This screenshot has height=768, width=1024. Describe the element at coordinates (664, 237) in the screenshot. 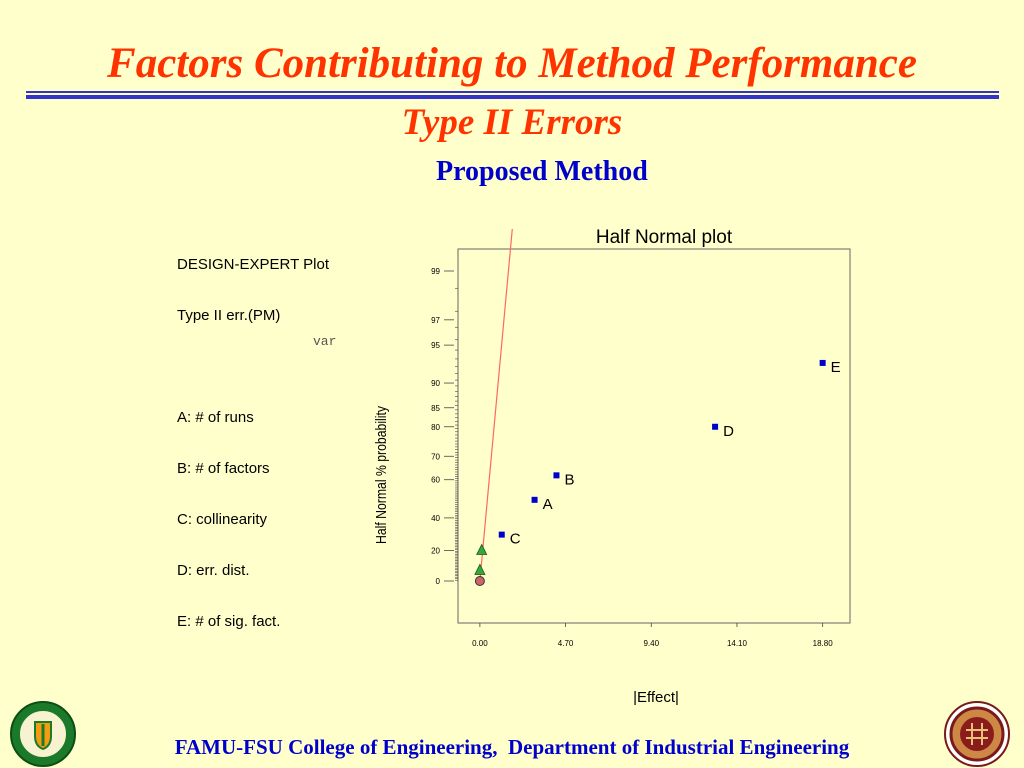

I see `chart-title: Half Normal plot` at that location.